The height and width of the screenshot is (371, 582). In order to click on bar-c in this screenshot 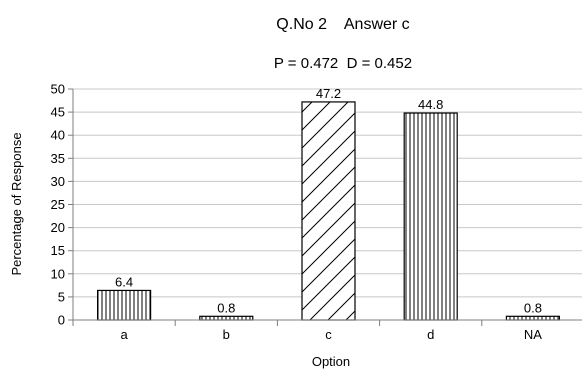, I will do `click(328, 211)`.